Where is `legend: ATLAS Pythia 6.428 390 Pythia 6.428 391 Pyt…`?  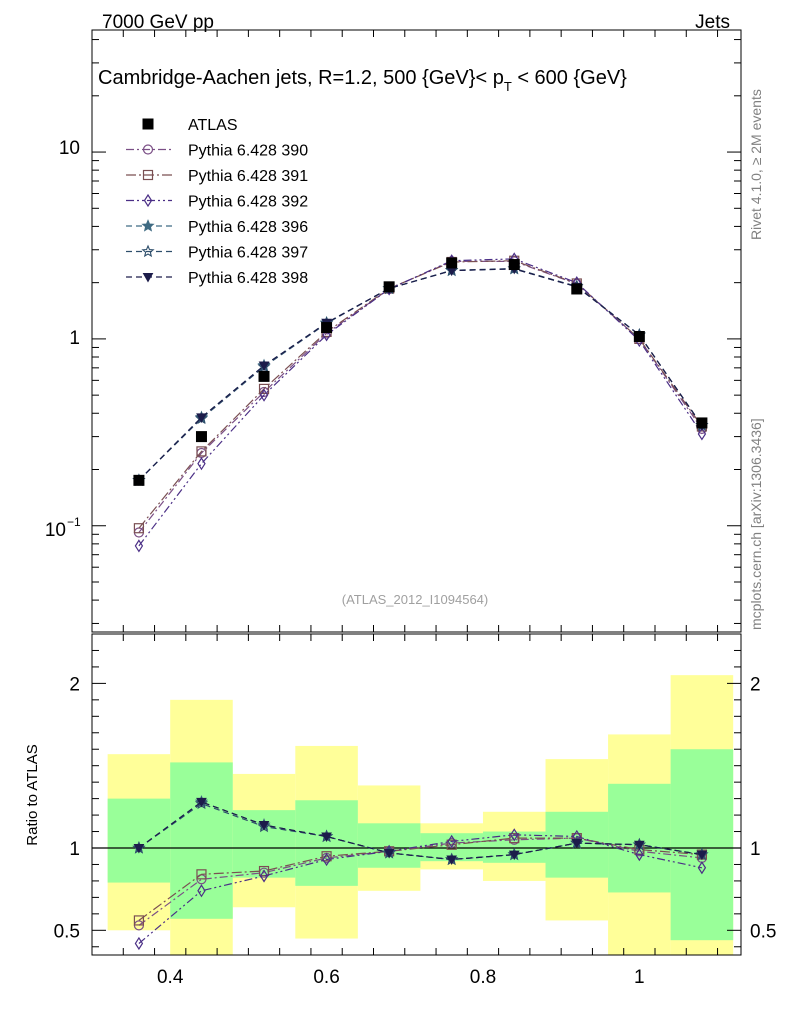 legend: ATLAS Pythia 6.428 390 Pythia 6.428 391 Pyt… is located at coordinates (217, 202).